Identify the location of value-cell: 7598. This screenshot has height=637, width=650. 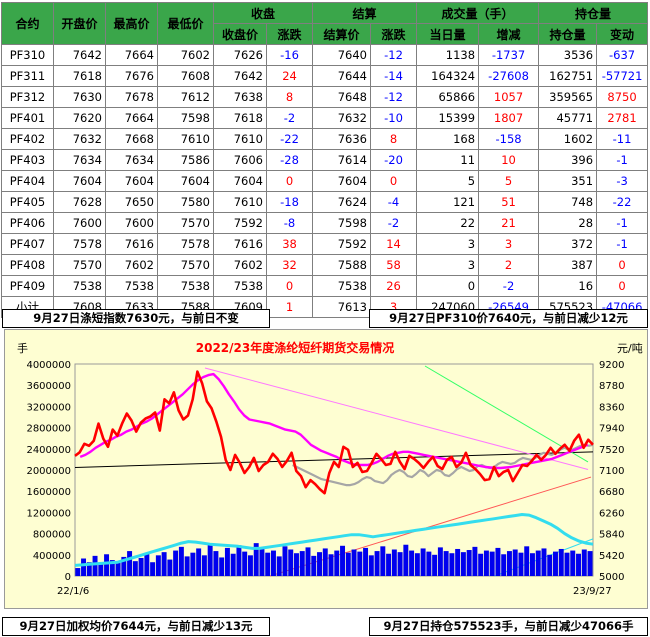
(342, 223).